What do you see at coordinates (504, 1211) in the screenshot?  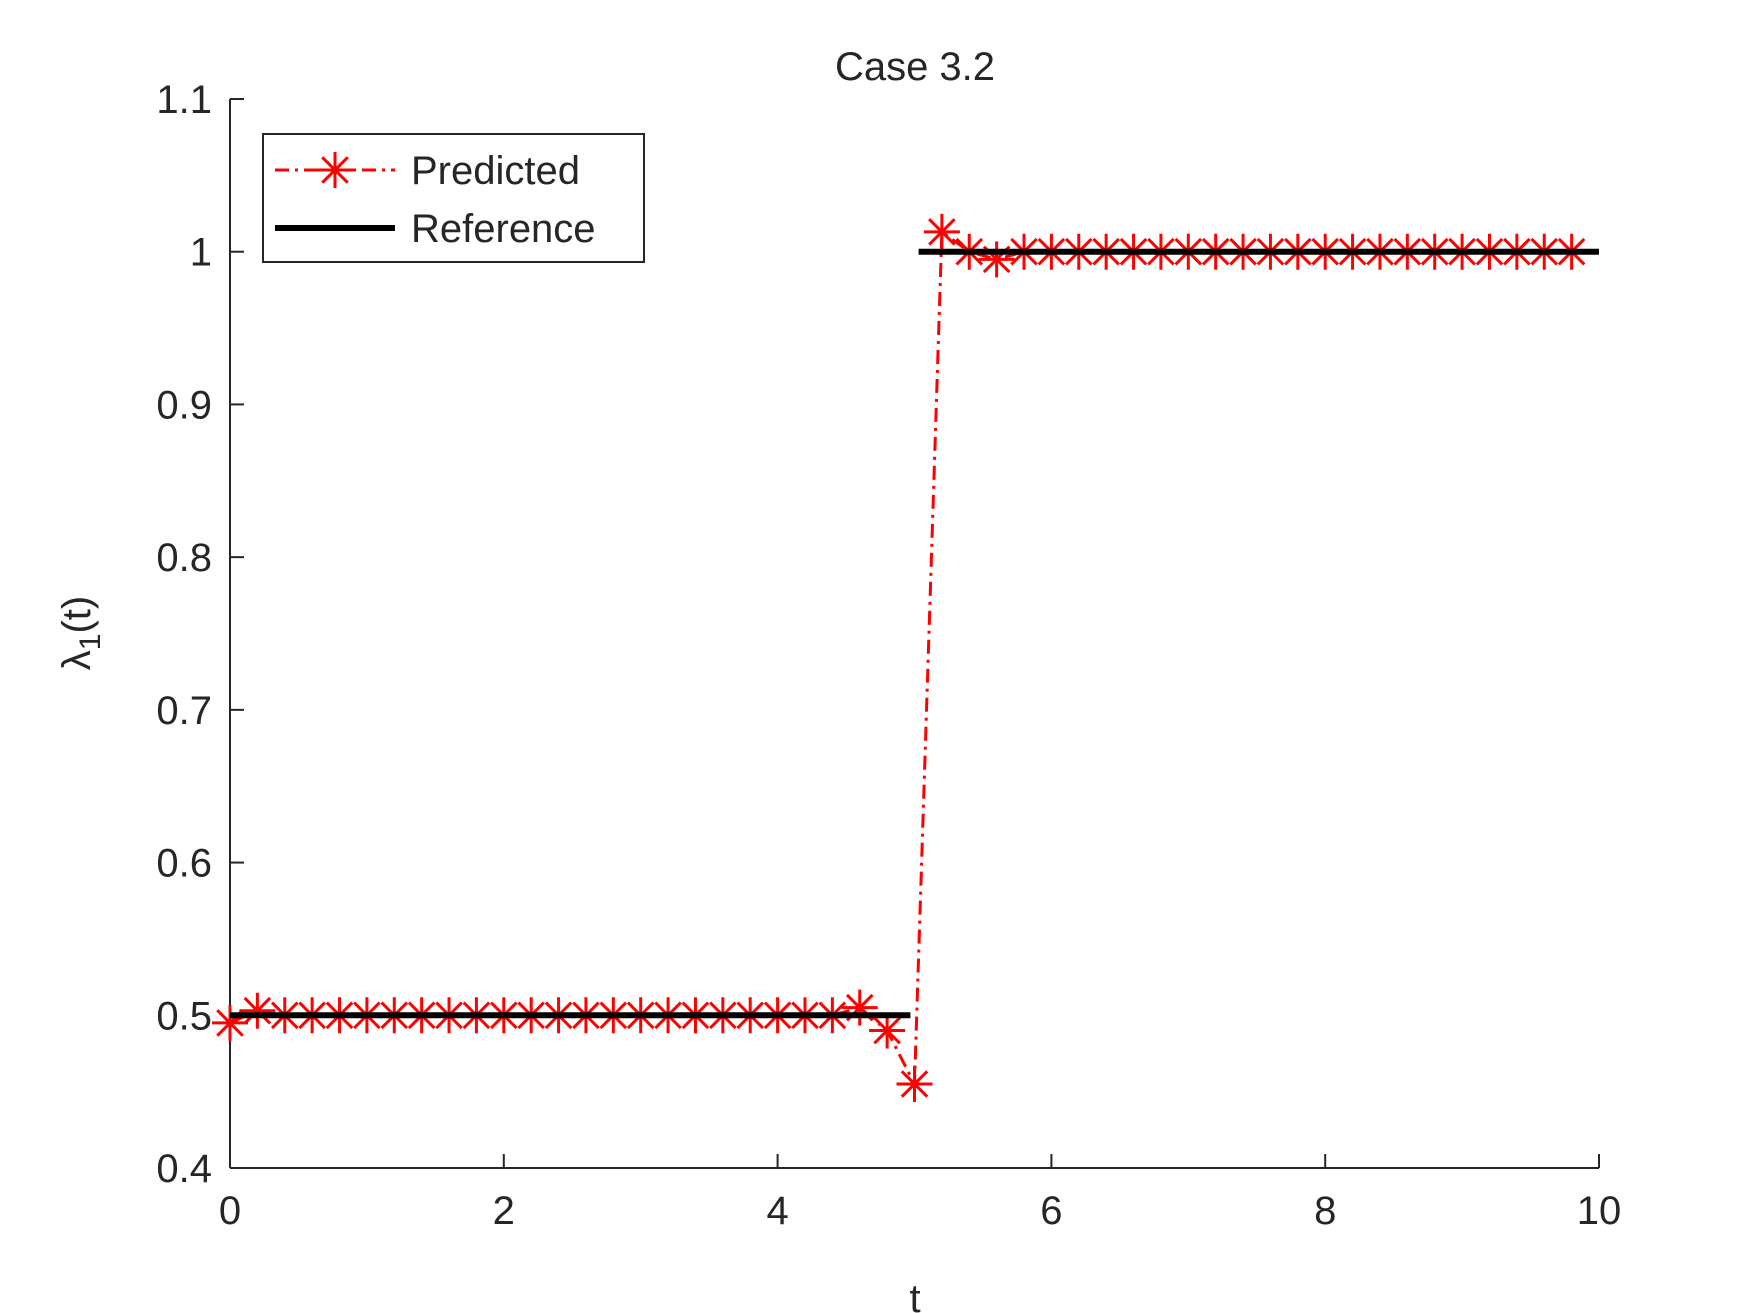 I see `x-tick-label: 2` at bounding box center [504, 1211].